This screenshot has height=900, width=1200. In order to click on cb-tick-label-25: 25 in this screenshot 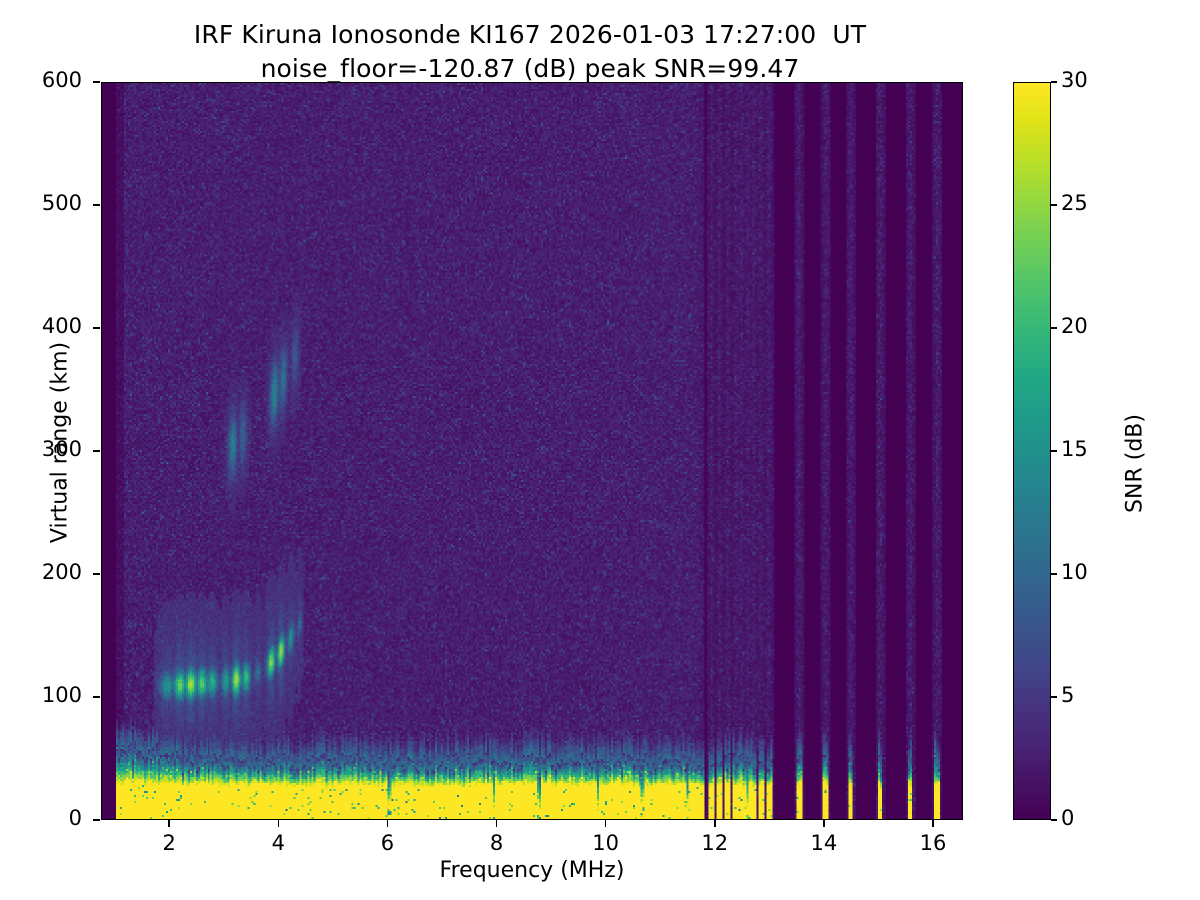, I will do `click(1074, 203)`.